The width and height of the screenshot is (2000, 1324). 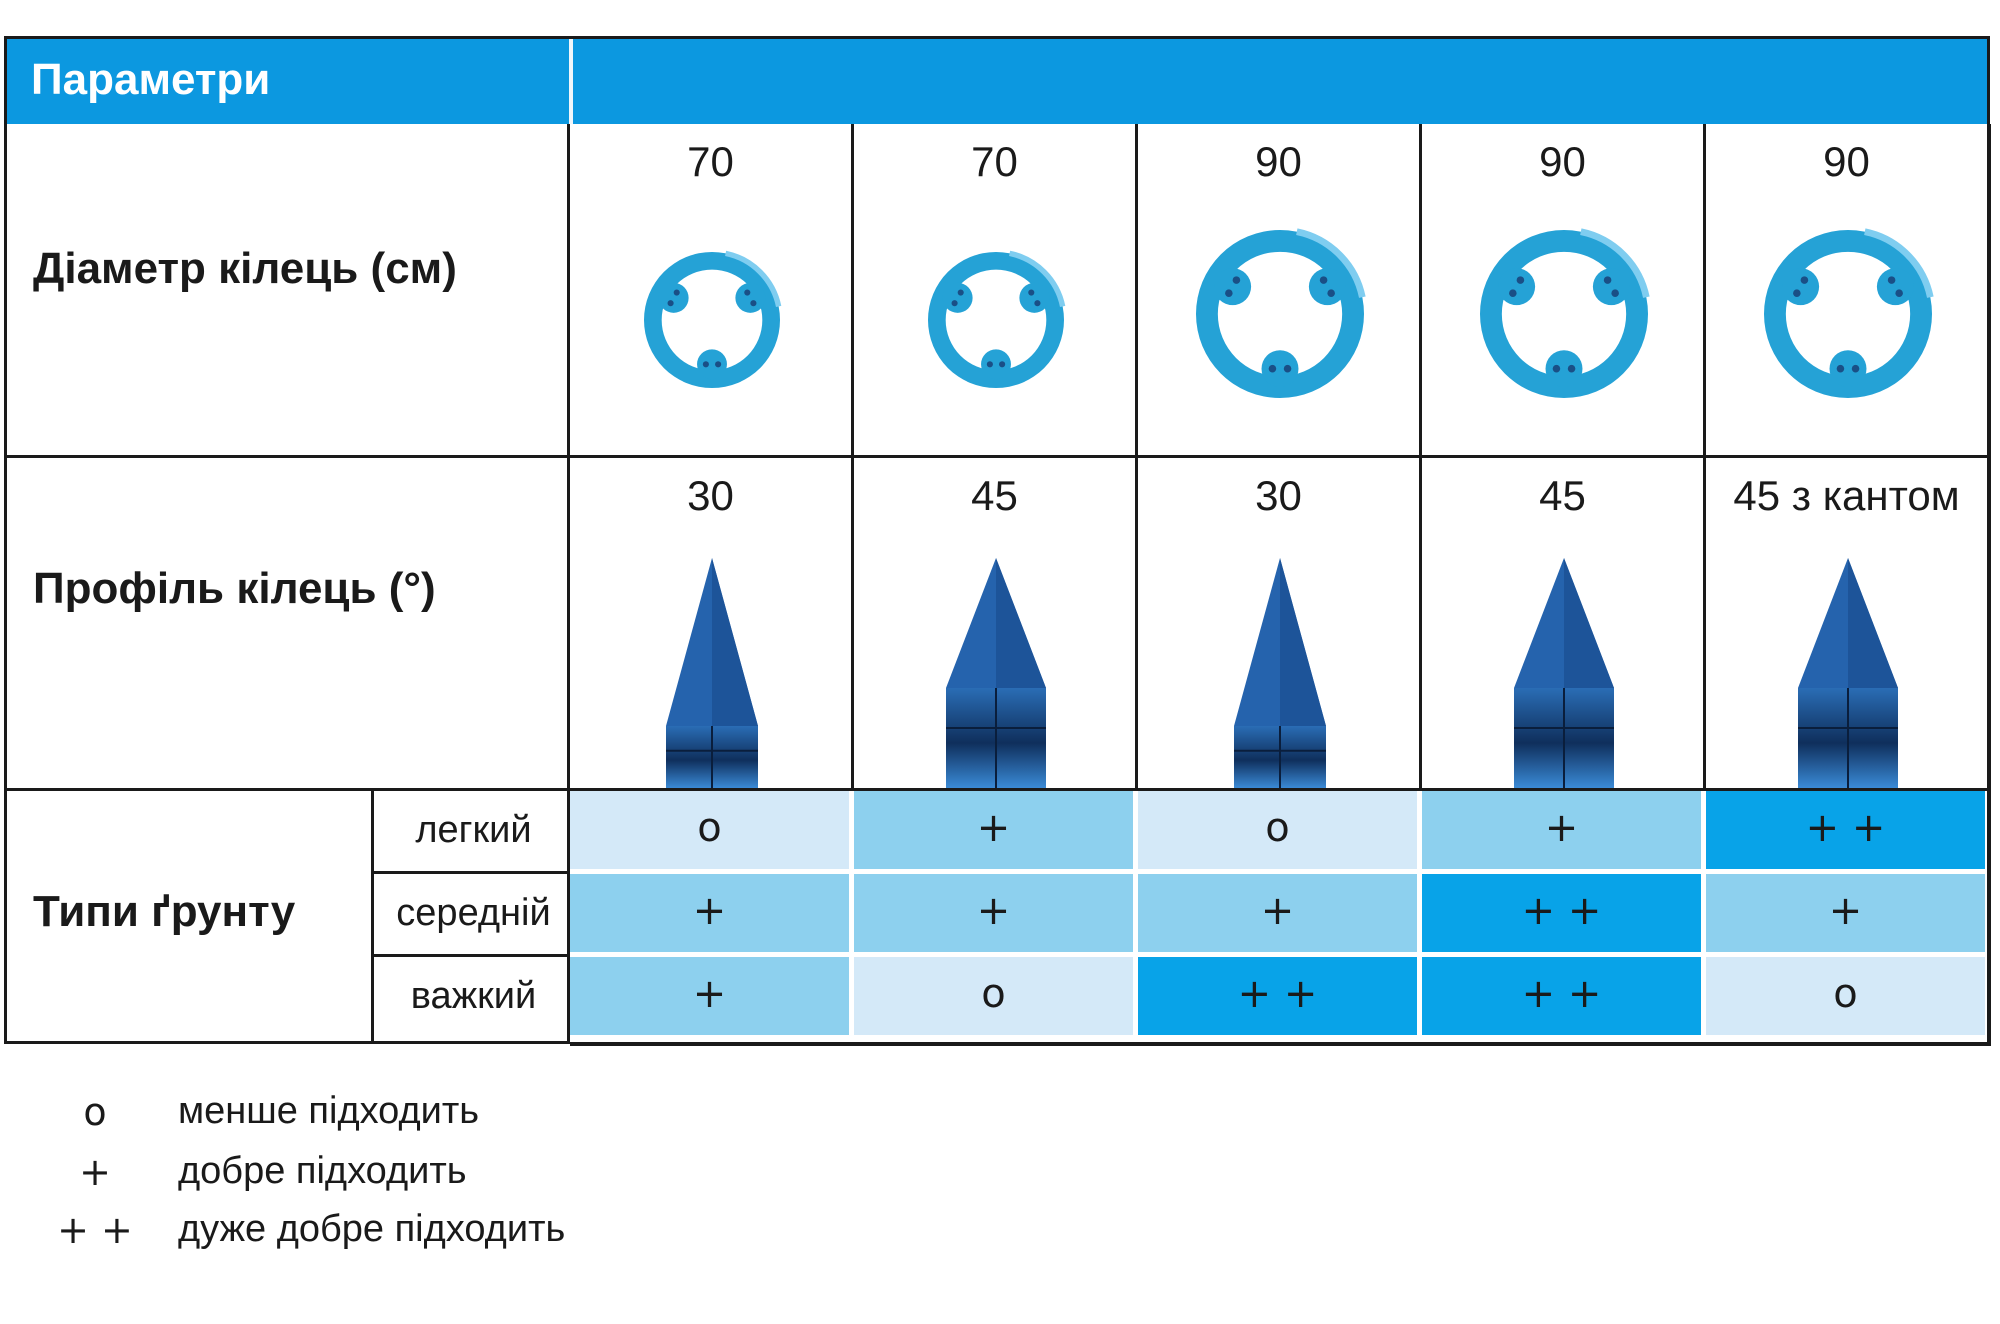 What do you see at coordinates (1989, 584) in the screenshot?
I see `table-right-border` at bounding box center [1989, 584].